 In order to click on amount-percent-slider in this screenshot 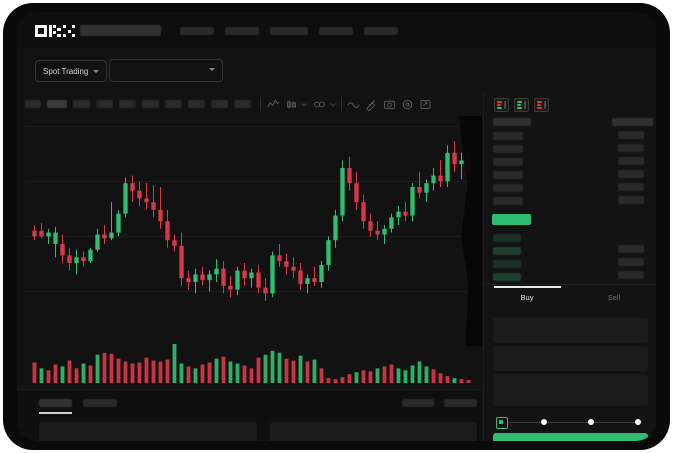, I will do `click(571, 423)`.